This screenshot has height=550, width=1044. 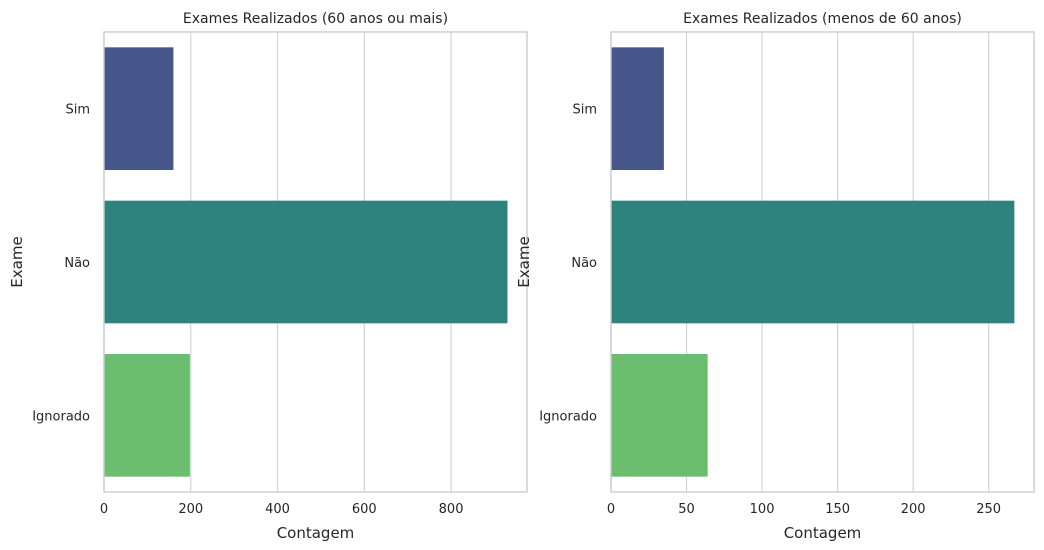 What do you see at coordinates (988, 509) in the screenshot?
I see `x-tick-label: 250` at bounding box center [988, 509].